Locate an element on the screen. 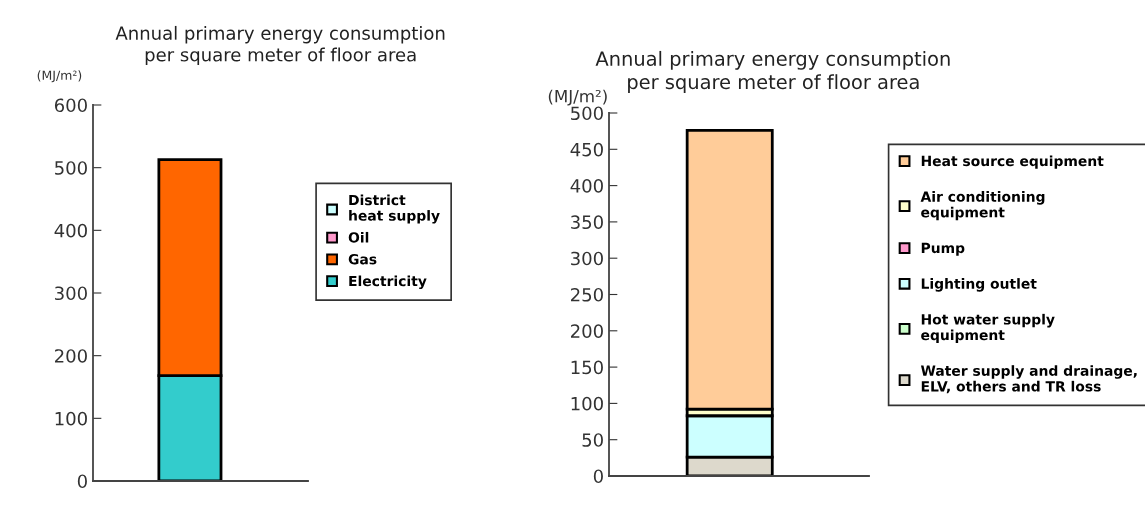 The height and width of the screenshot is (509, 1145). y-axis-title: (MJ/m²) is located at coordinates (59, 76).